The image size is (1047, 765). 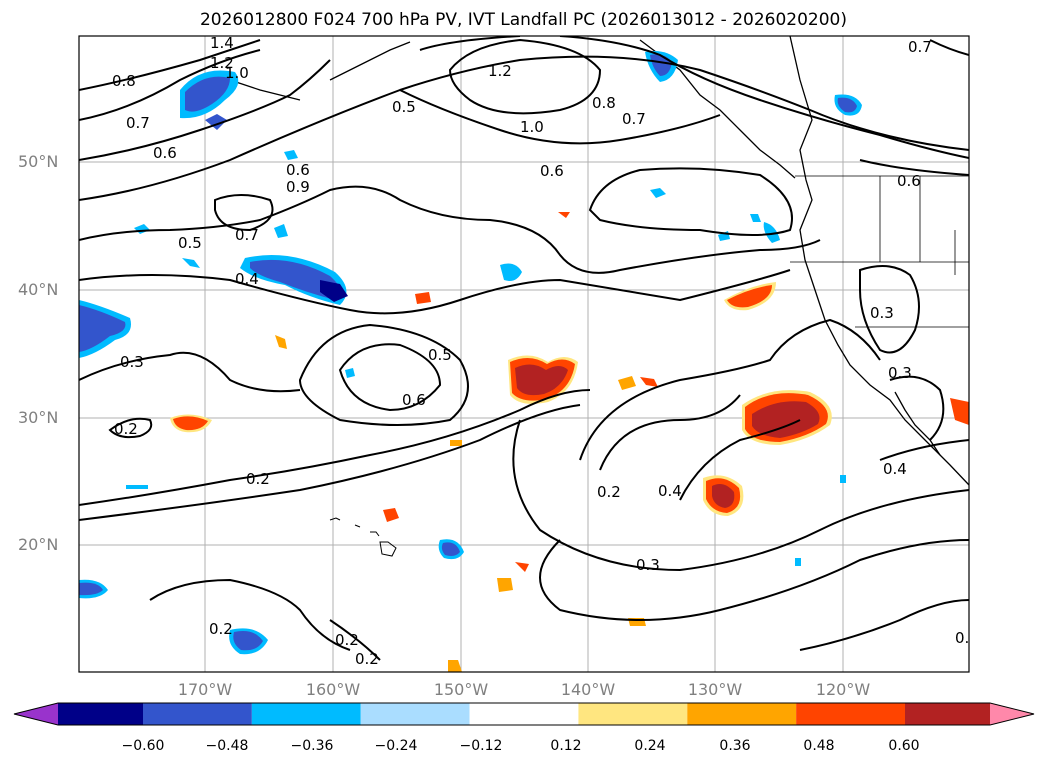 What do you see at coordinates (843, 689) in the screenshot?
I see `lon-label: 120°W` at bounding box center [843, 689].